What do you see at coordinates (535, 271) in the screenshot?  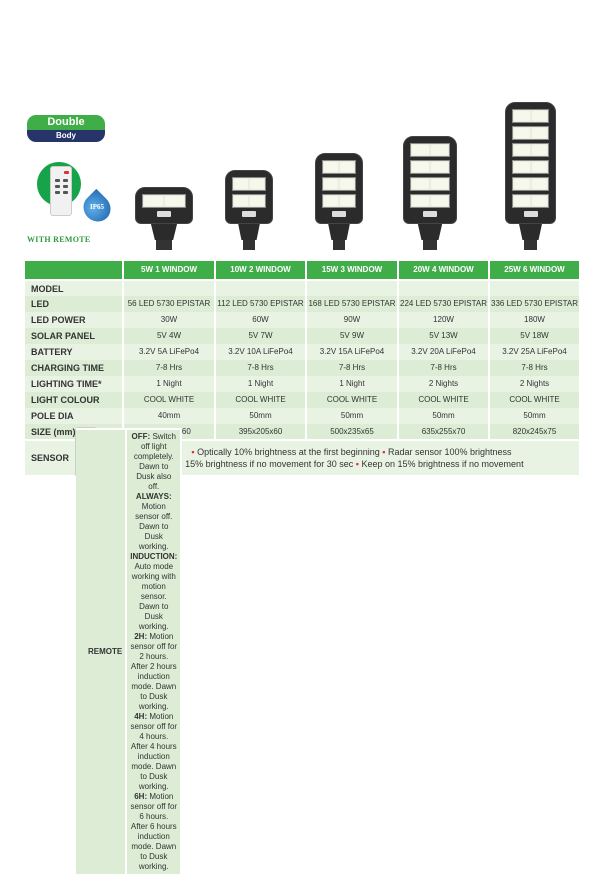 I see `column-header: 25W 6 WINDOW` at bounding box center [535, 271].